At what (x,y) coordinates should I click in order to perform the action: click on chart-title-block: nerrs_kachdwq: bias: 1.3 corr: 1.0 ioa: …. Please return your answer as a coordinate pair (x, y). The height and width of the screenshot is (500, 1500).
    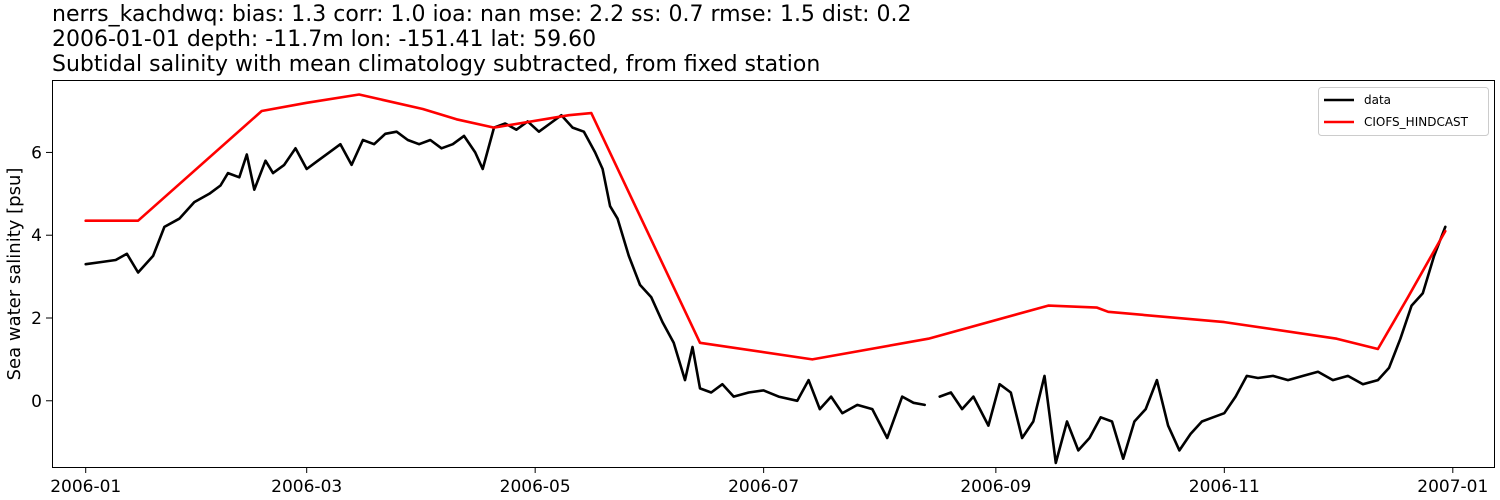
    Looking at the image, I should click on (481, 39).